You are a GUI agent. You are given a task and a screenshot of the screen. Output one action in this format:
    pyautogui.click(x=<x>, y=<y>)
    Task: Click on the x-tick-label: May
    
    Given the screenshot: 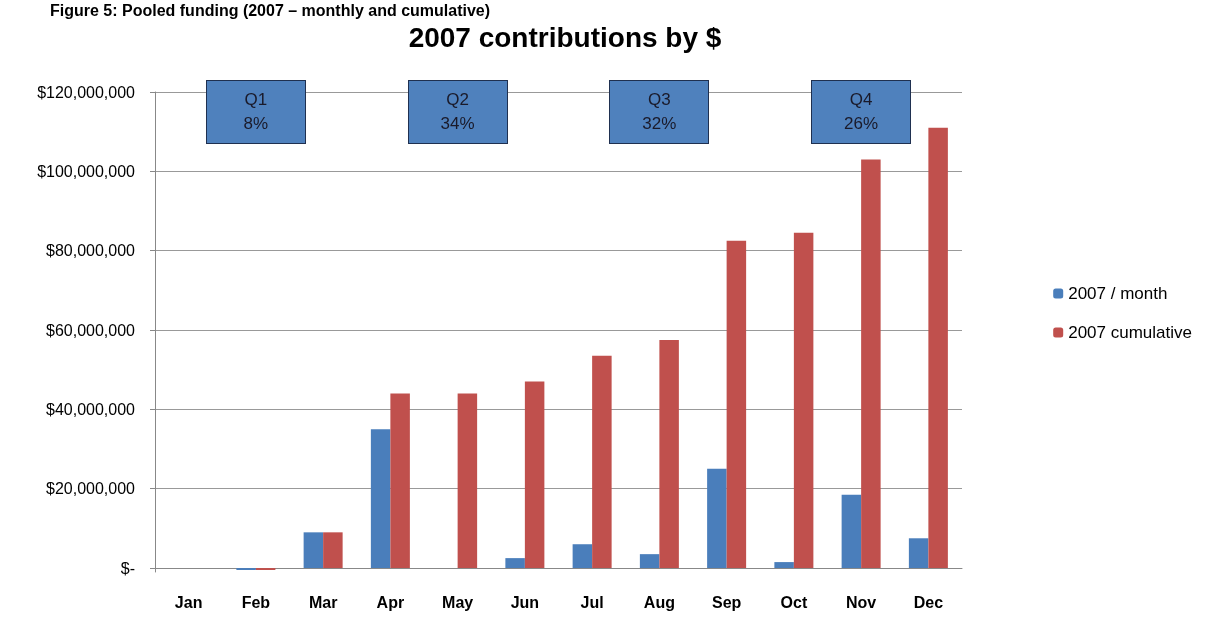 What is the action you would take?
    pyautogui.click(x=458, y=602)
    